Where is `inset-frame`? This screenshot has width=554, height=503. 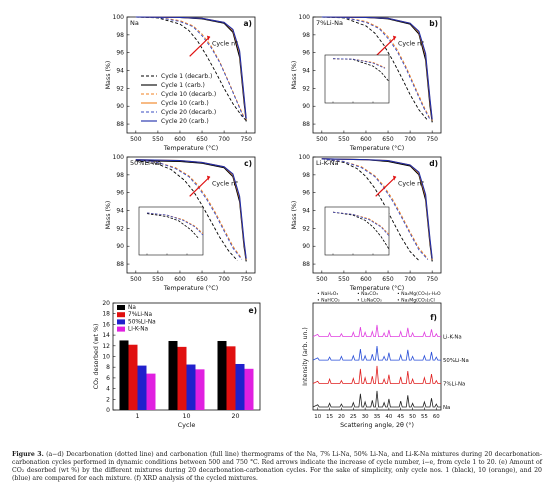
inset-frame is located at coordinates (357, 79).